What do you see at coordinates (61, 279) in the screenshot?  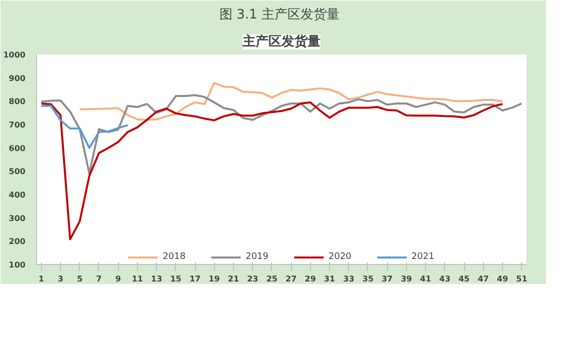 I see `x-tick-label: 3` at bounding box center [61, 279].